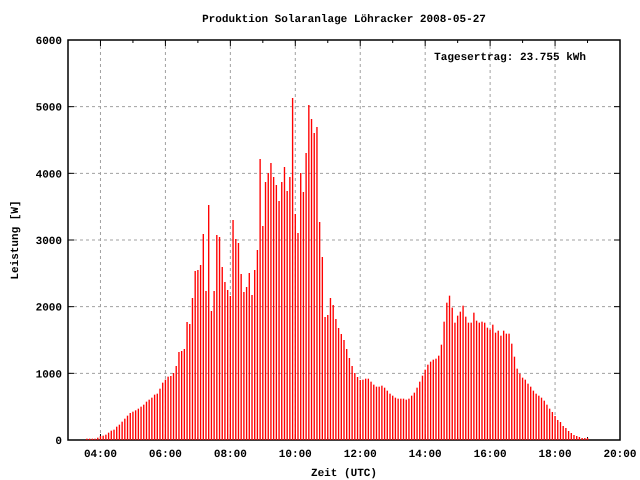 The image size is (640, 480). What do you see at coordinates (344, 20) in the screenshot?
I see `chart-title: Produktion Solaranlage Löhracker 2008-05-27` at bounding box center [344, 20].